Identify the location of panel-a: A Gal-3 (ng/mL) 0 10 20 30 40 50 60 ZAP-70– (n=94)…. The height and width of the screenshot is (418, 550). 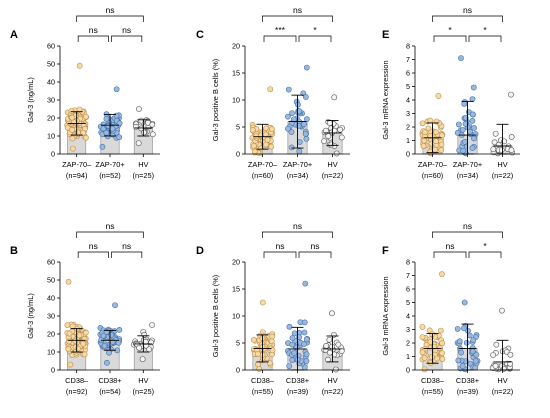
(85, 92).